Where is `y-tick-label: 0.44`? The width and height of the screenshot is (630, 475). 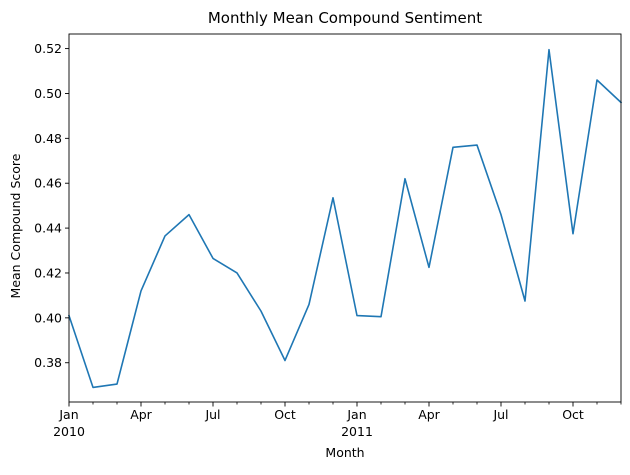 y-tick-label: 0.44 is located at coordinates (48, 228).